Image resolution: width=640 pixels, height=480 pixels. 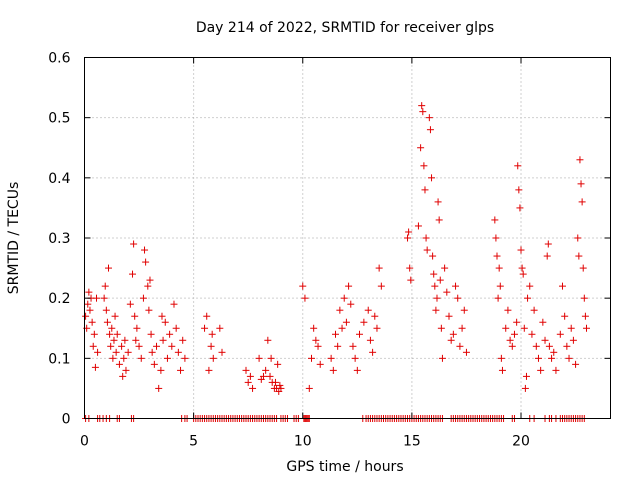 What do you see at coordinates (59, 59) in the screenshot?
I see `y-tick-label: 0.6` at bounding box center [59, 59].